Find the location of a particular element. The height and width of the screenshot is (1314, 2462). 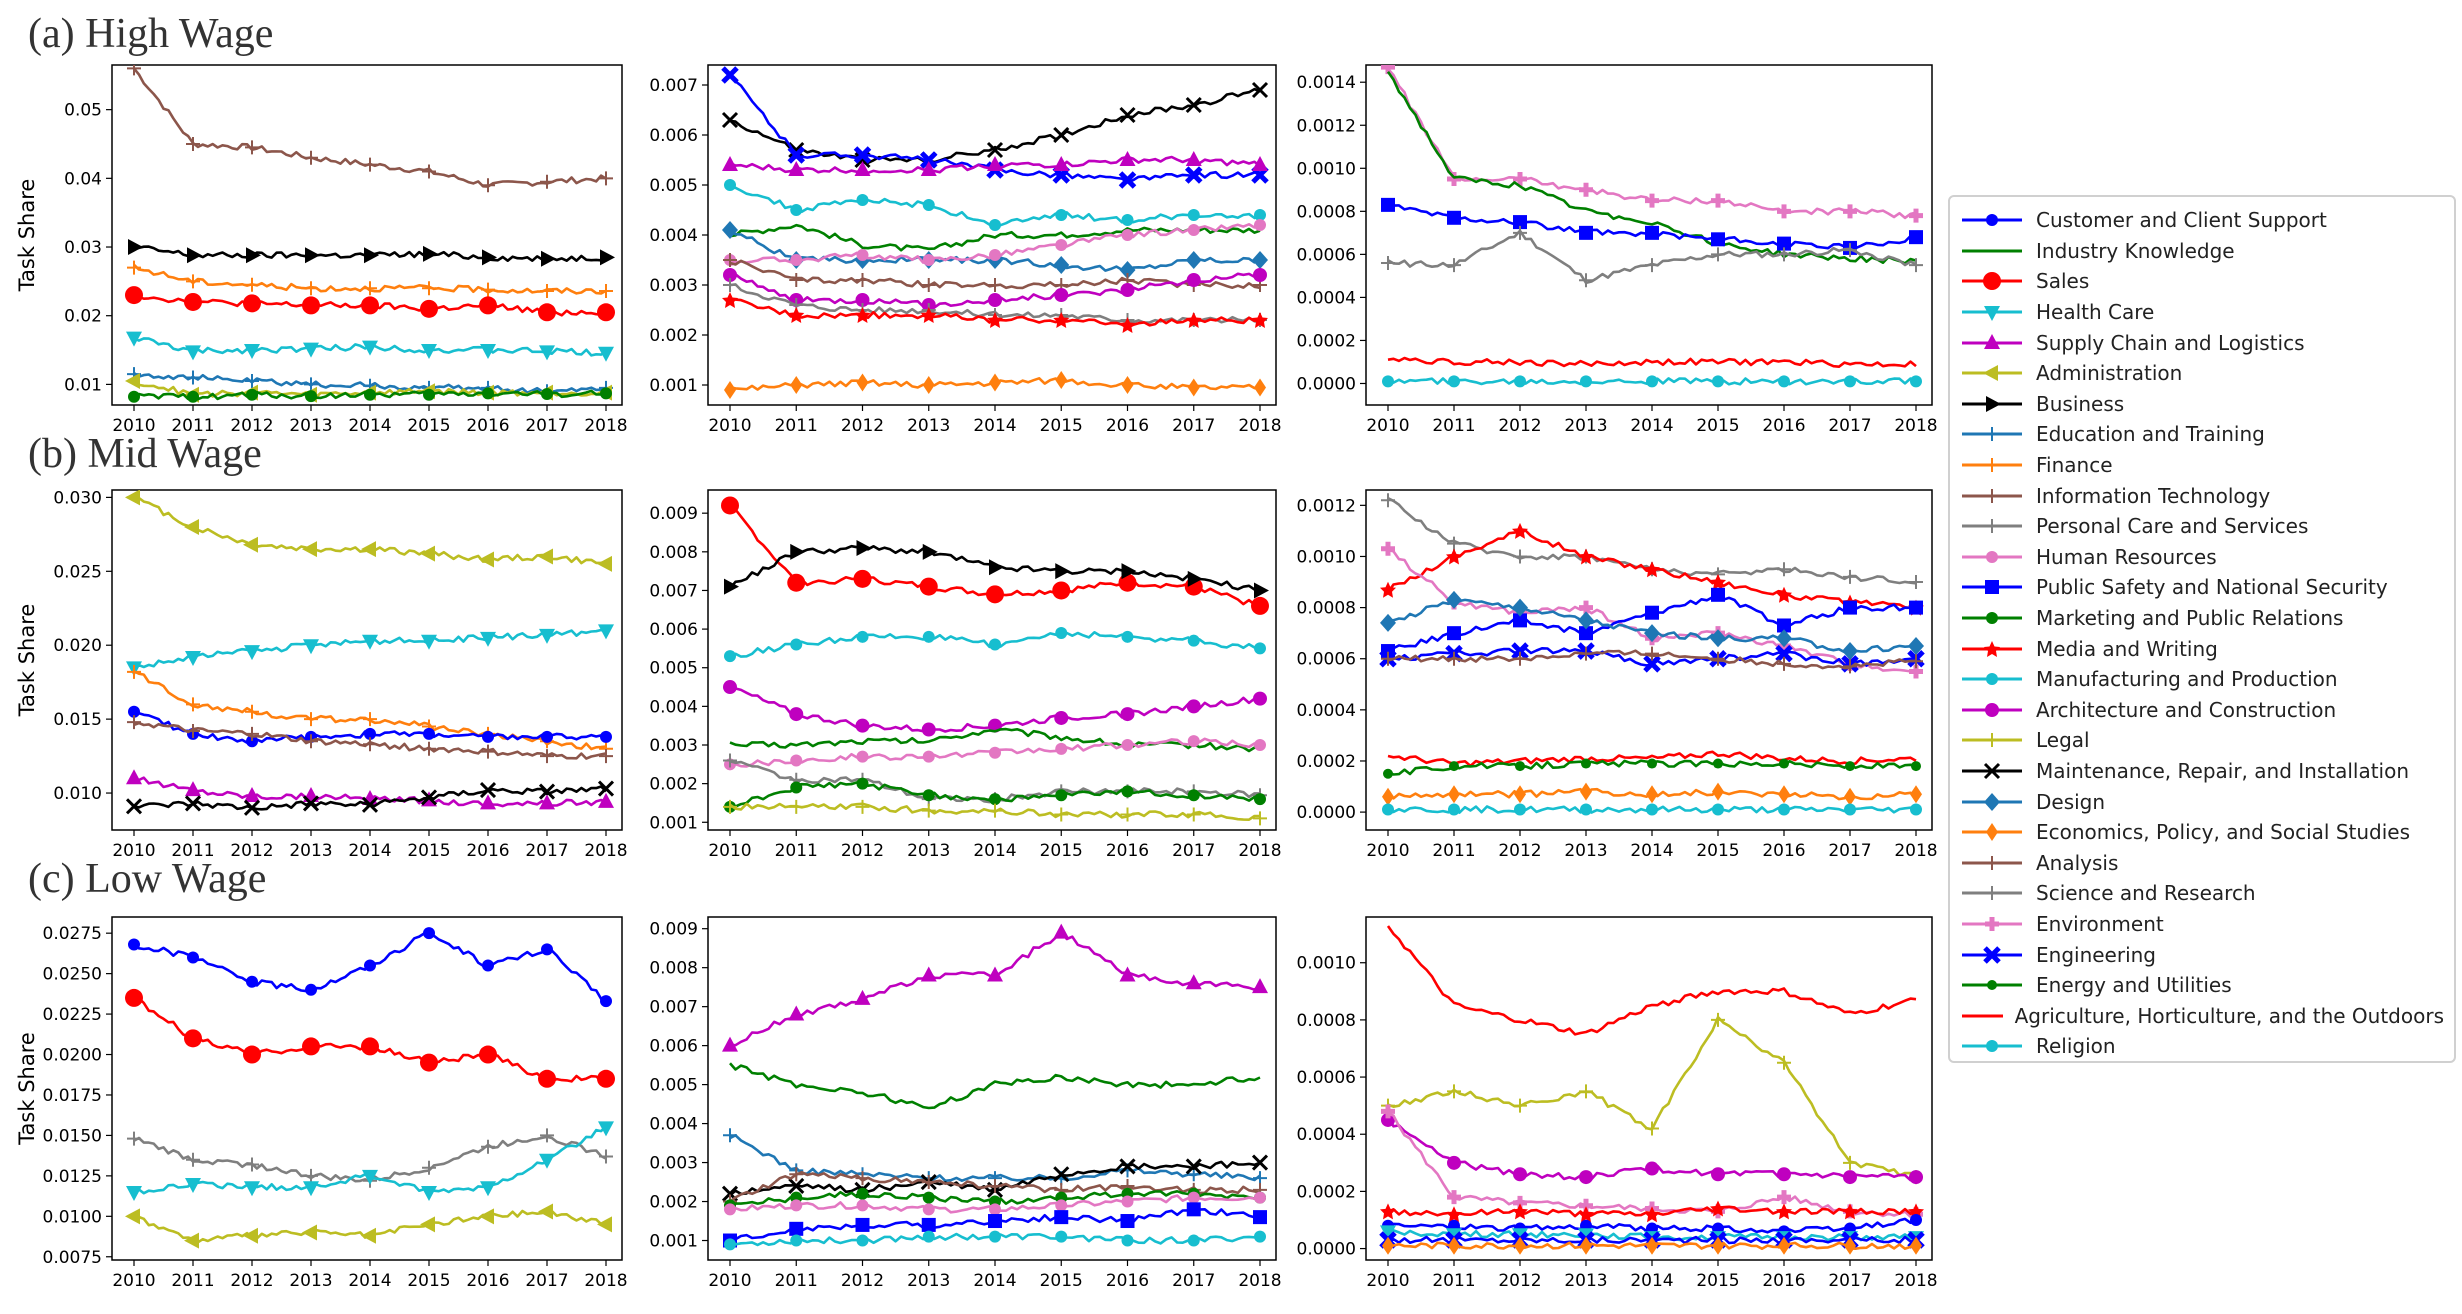

x-tick-label: 2011 is located at coordinates (192, 1281).